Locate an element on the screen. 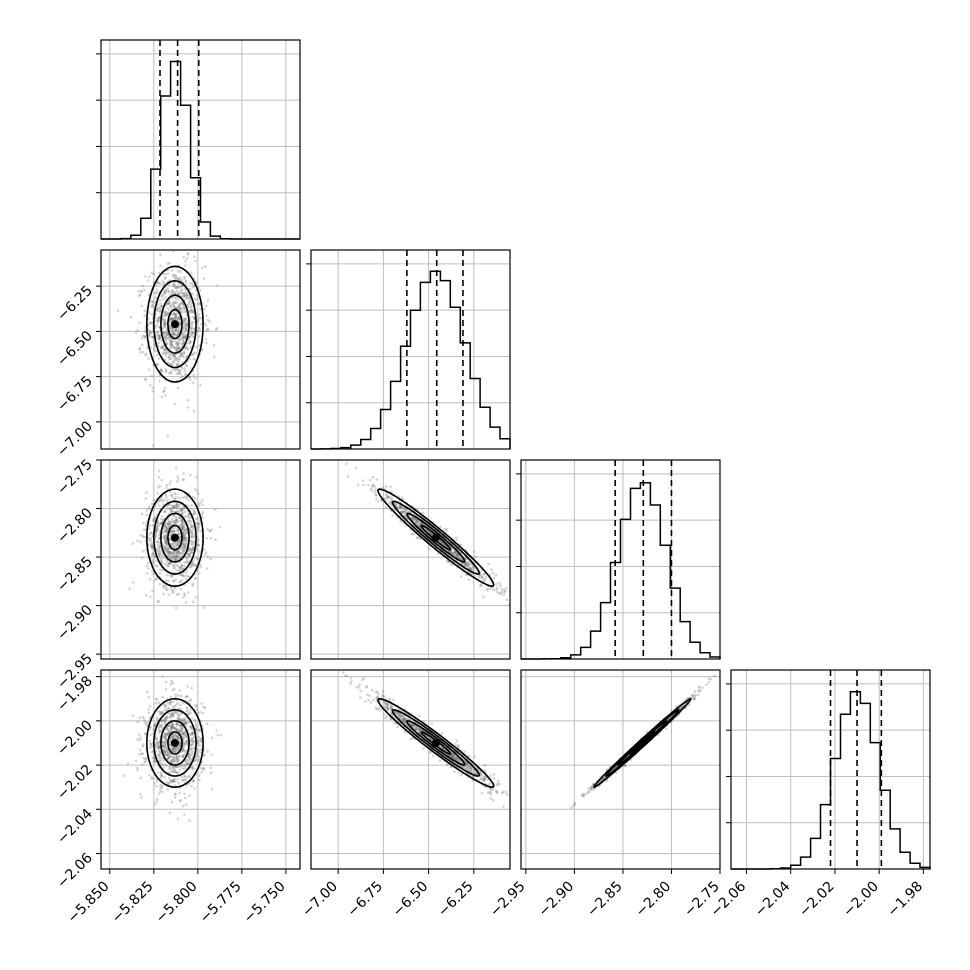  panel-frame is located at coordinates (620, 559).